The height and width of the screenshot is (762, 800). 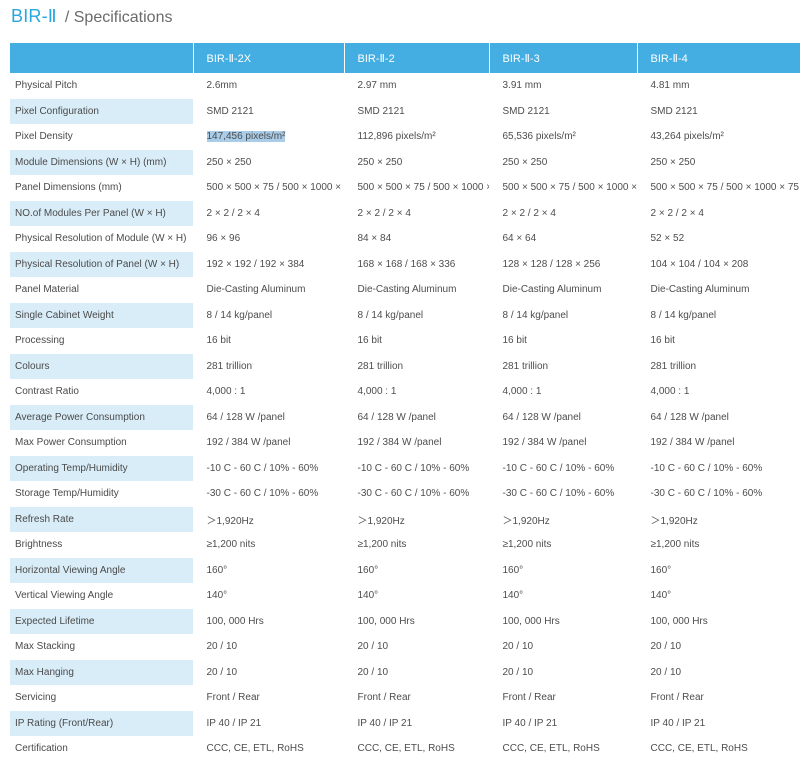 What do you see at coordinates (102, 723) in the screenshot?
I see `spec-label: IP Rating (Front/Rear)` at bounding box center [102, 723].